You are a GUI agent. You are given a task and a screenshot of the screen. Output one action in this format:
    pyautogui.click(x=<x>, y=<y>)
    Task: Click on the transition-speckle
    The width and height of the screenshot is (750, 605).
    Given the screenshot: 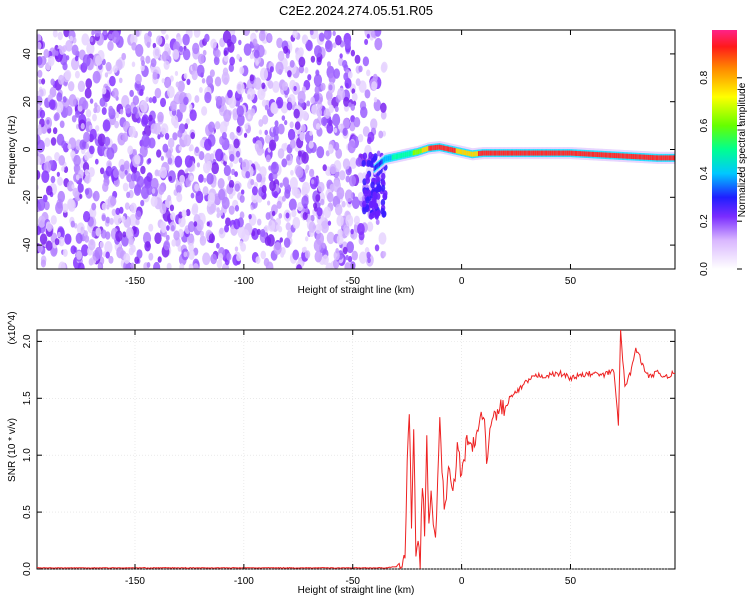 What is the action you would take?
    pyautogui.click(x=383, y=188)
    